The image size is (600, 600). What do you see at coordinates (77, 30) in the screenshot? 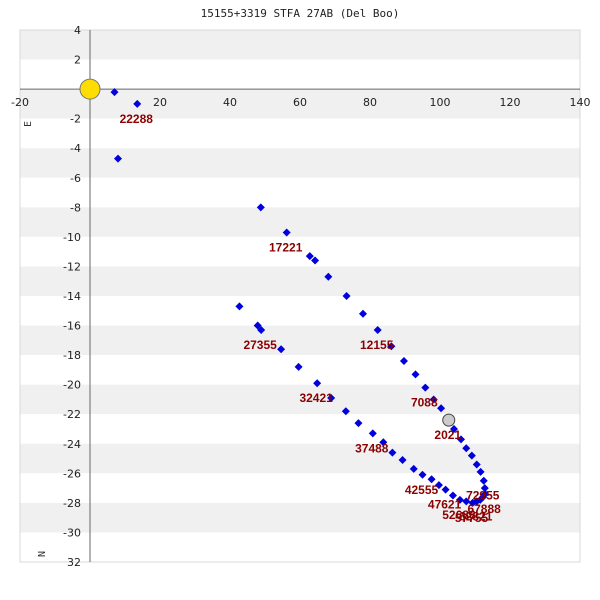
I see `y-tick-label: 4` at bounding box center [77, 30].